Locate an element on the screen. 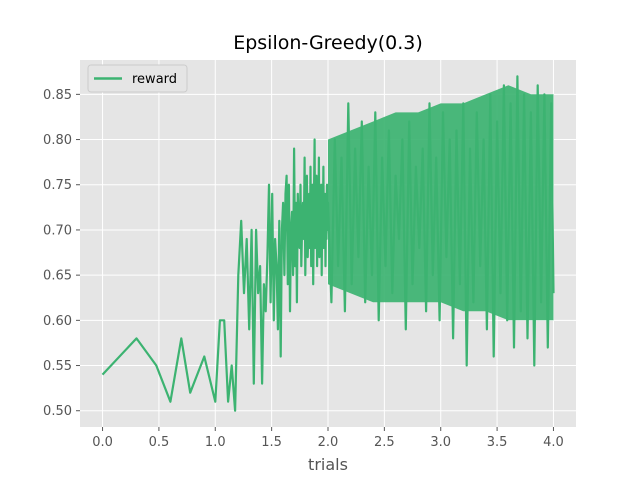  chart-title: Epsilon-Greedy(0.3) is located at coordinates (328, 43).